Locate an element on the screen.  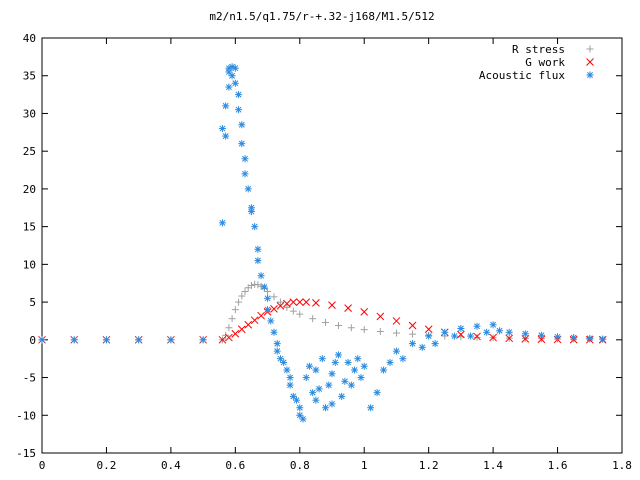
x-tick-label: 0 is located at coordinates (42, 465).